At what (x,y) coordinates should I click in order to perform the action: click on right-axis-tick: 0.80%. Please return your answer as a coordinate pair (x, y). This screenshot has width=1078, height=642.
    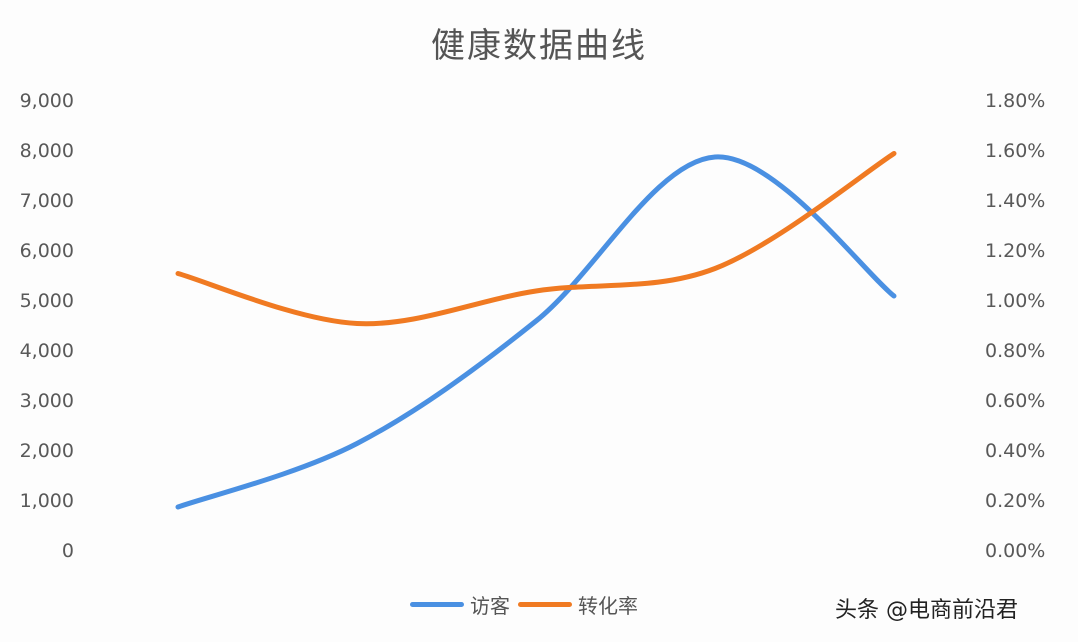
    Looking at the image, I should click on (1015, 351).